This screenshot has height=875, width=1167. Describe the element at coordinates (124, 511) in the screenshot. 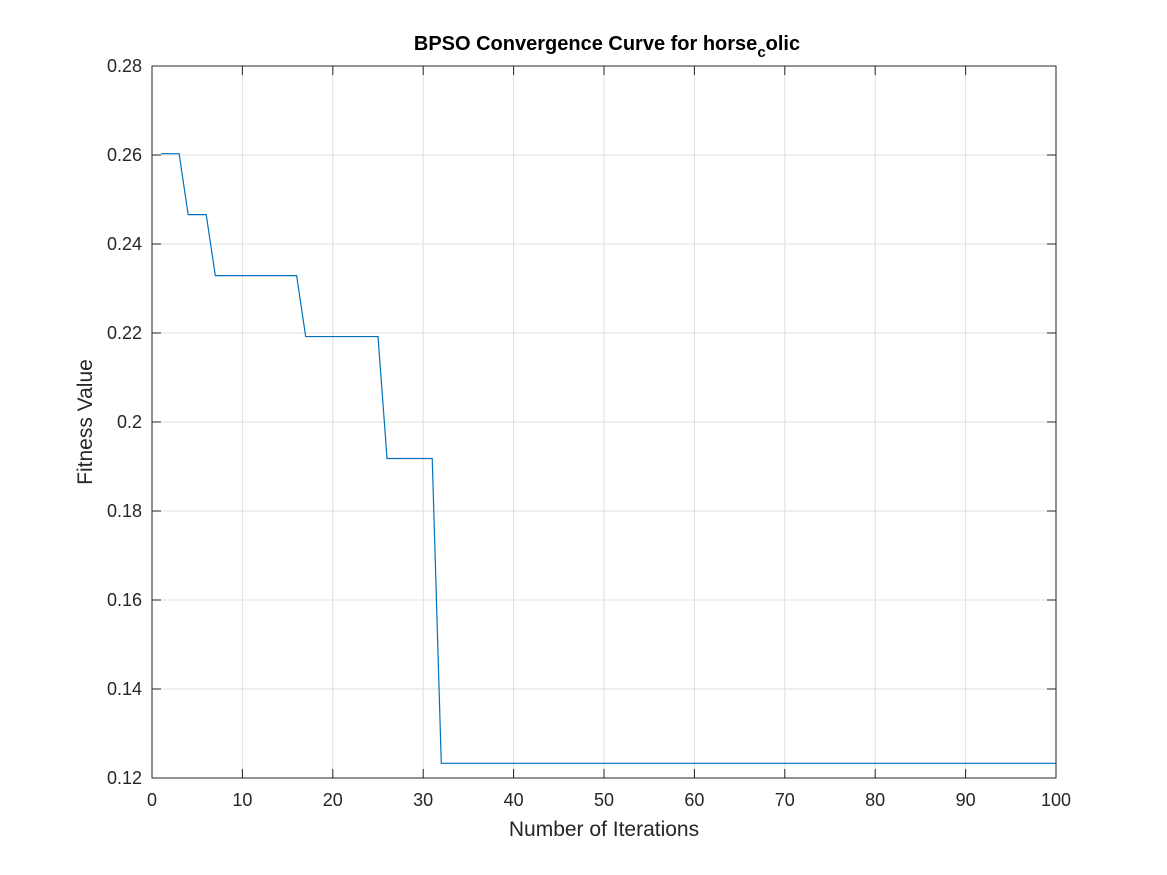

I see `y-tick-label: 0.18` at that location.